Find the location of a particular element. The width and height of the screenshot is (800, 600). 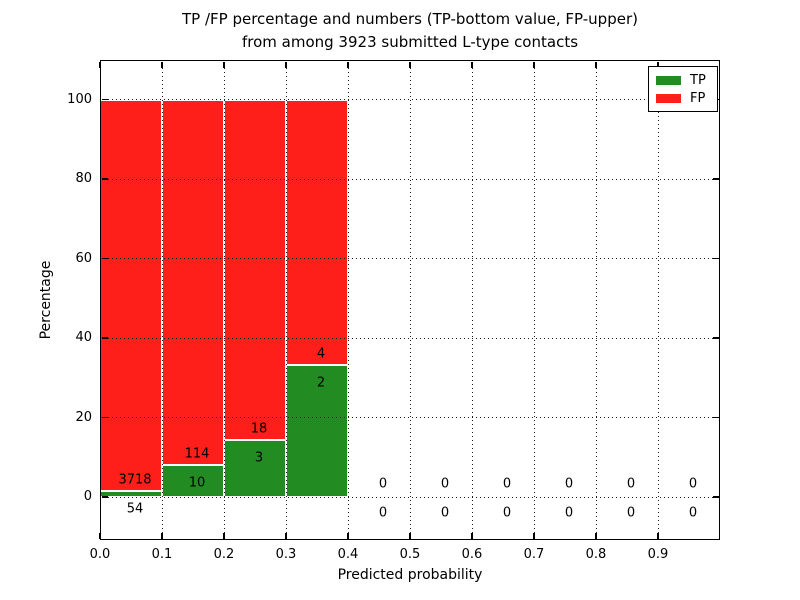

y-tick-label: 80 is located at coordinates (83, 178).